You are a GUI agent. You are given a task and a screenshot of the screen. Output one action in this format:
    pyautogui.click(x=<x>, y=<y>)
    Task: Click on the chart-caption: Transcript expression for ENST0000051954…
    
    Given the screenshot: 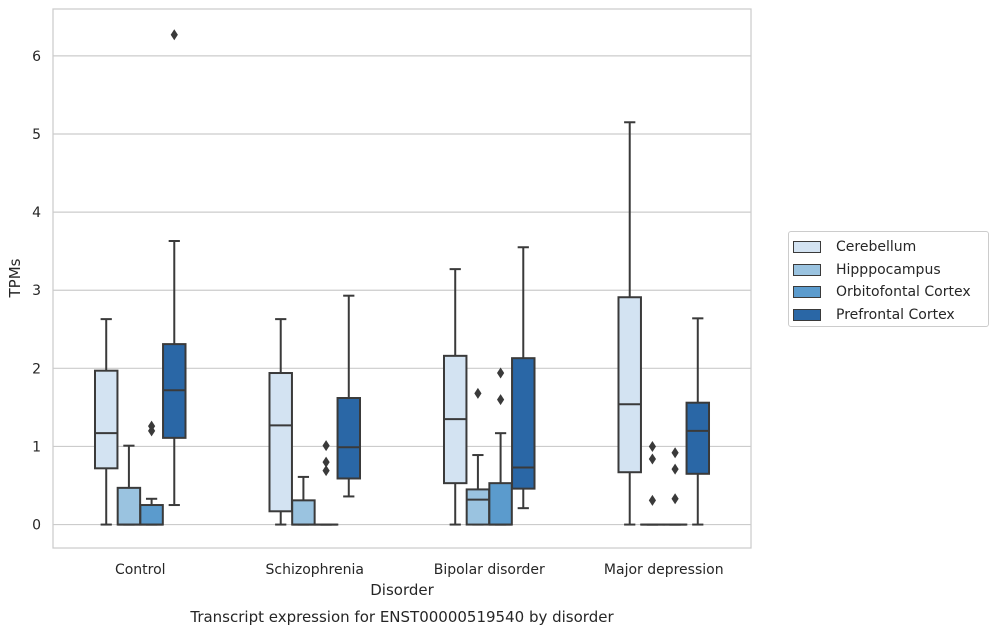 What is the action you would take?
    pyautogui.click(x=401, y=617)
    